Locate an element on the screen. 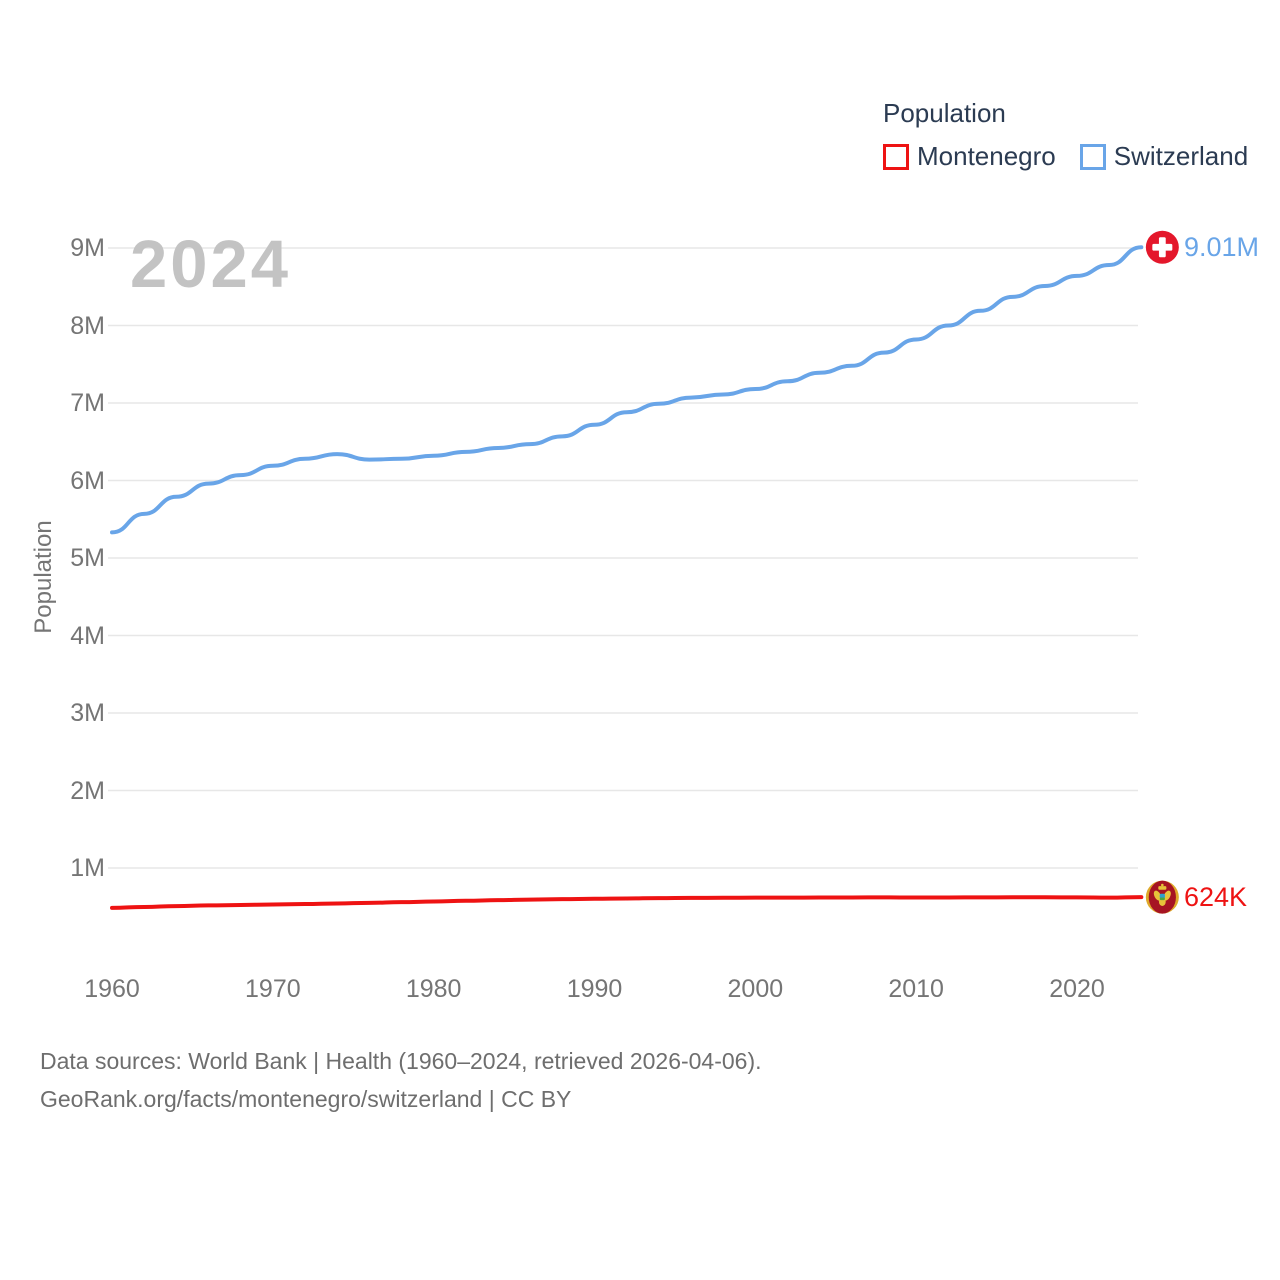 The height and width of the screenshot is (1280, 1280). legend-title: Population is located at coordinates (944, 113).